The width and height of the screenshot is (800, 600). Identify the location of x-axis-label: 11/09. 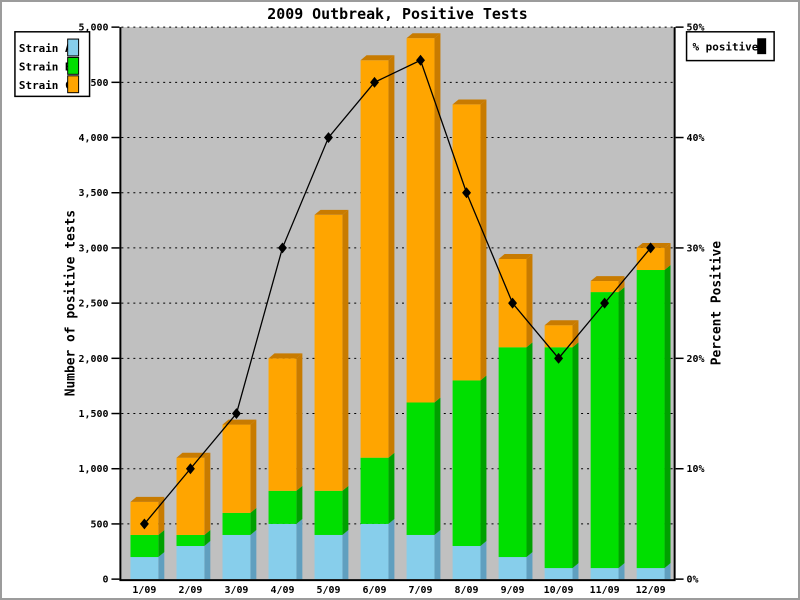
(605, 590).